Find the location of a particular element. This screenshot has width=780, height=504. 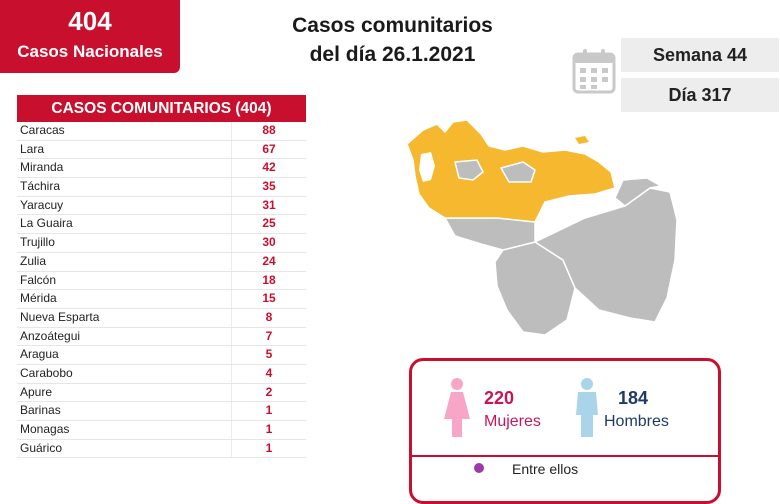

map-region-central is located at coordinates (517, 172).